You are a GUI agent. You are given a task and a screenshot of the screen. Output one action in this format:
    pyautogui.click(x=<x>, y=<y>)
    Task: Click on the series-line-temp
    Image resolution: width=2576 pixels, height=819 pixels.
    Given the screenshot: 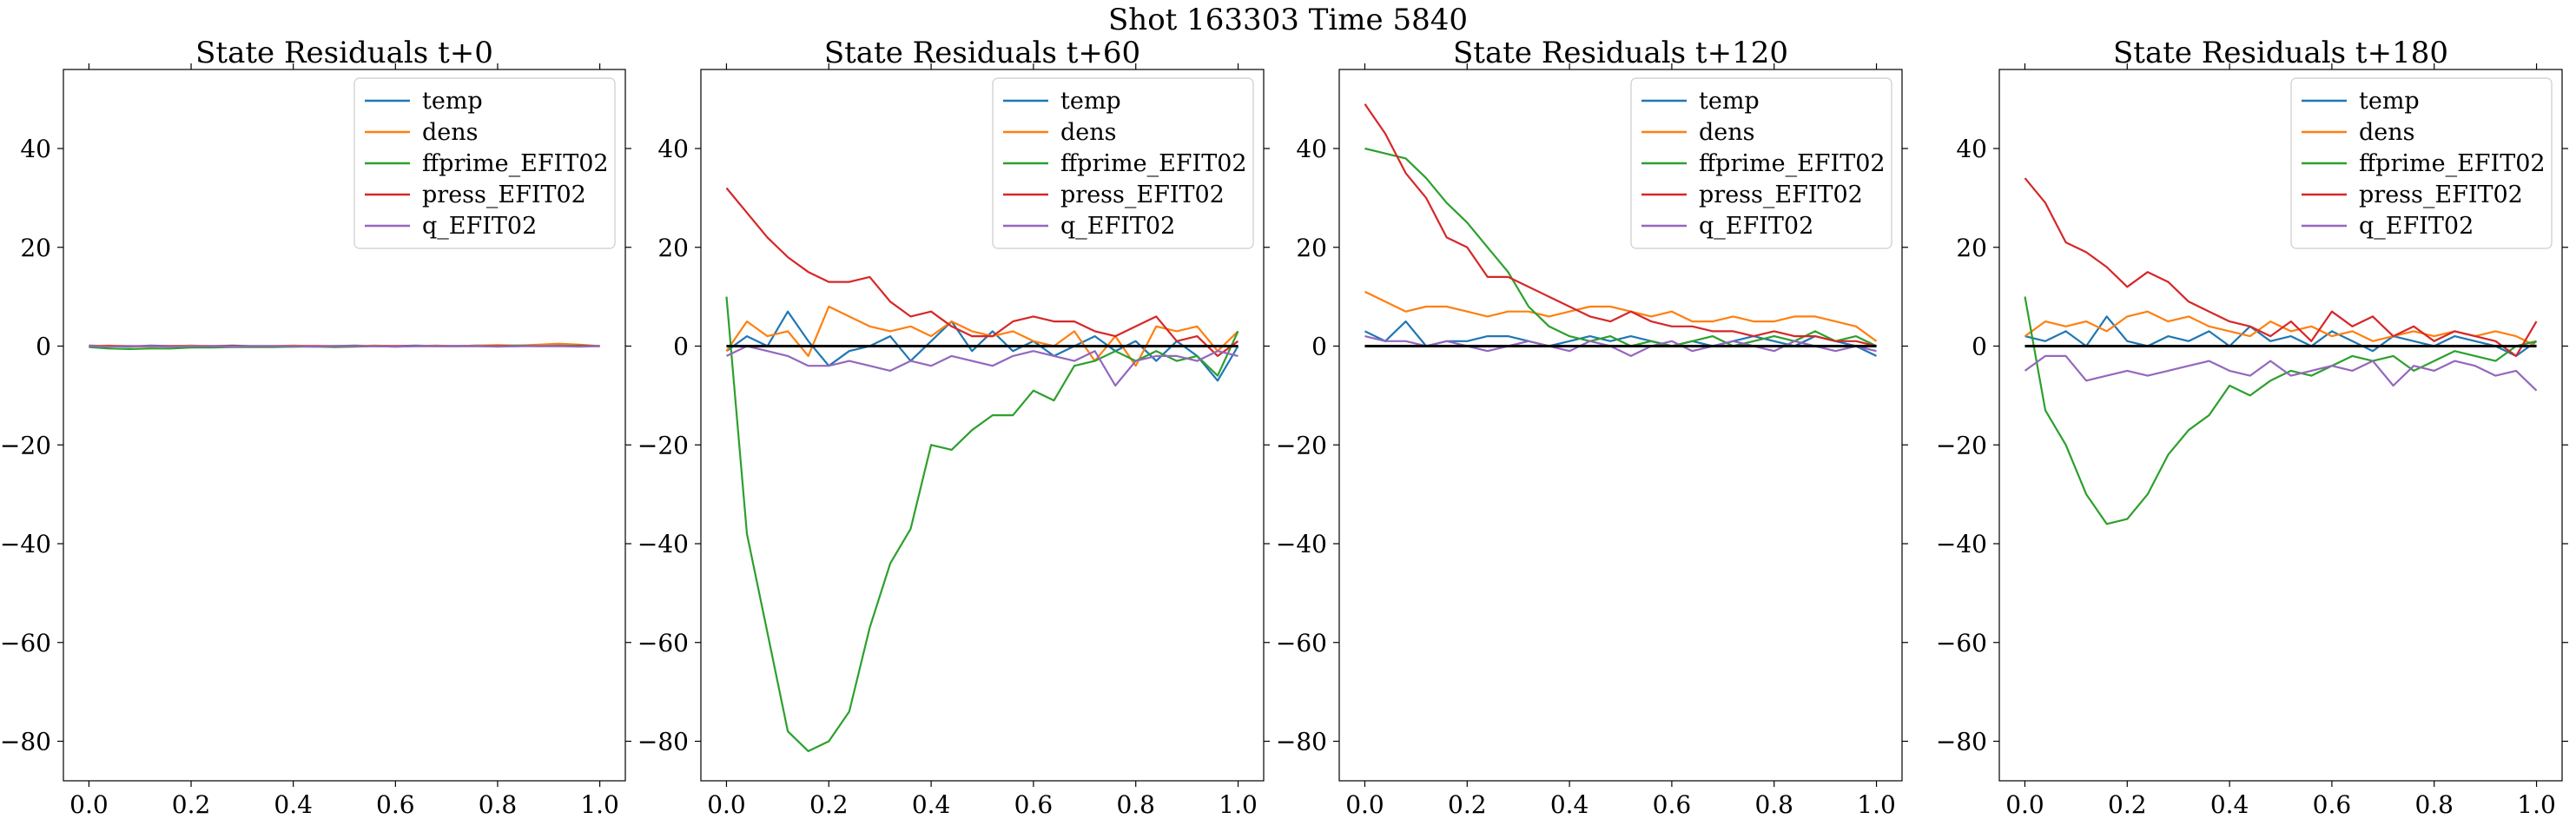 What is the action you would take?
    pyautogui.click(x=2281, y=336)
    